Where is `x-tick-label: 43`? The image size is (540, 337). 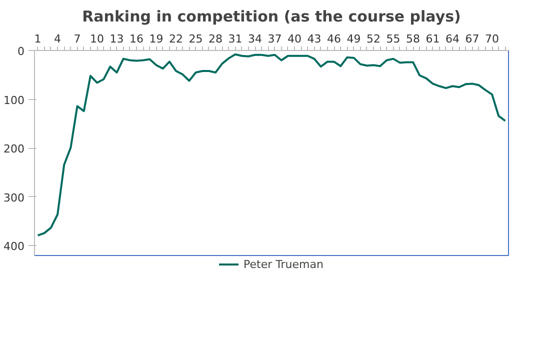
x-tick-label: 43 is located at coordinates (314, 39).